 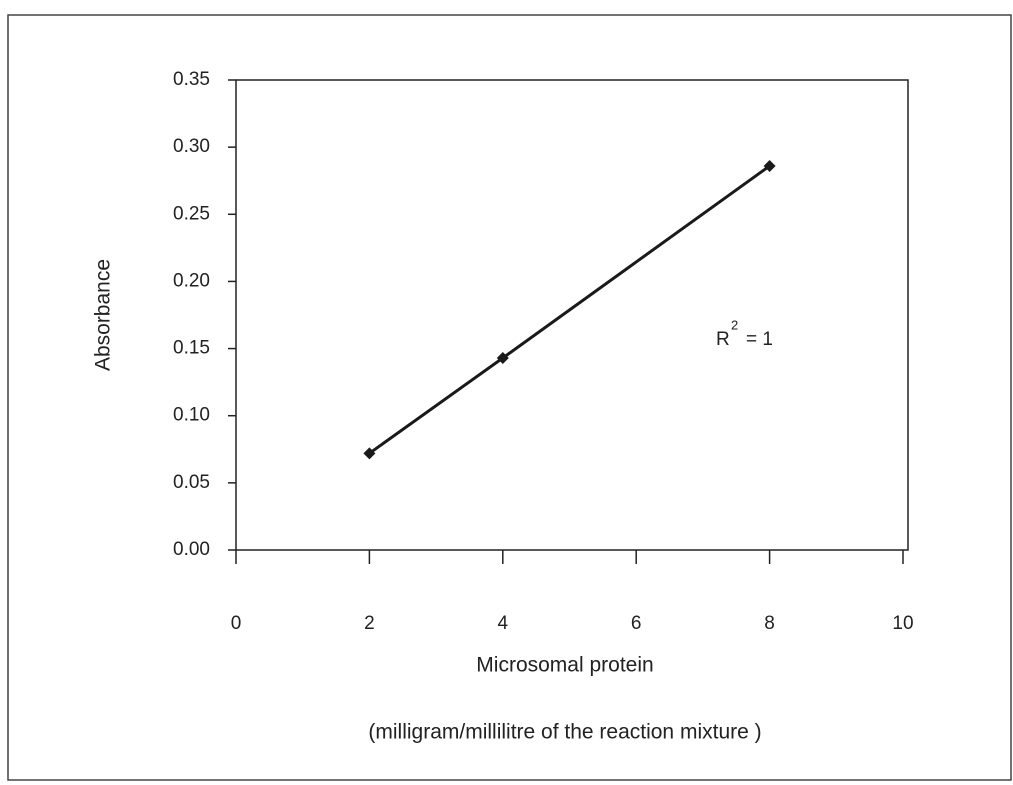 What do you see at coordinates (191, 415) in the screenshot?
I see `y-tick-label: 0.10` at bounding box center [191, 415].